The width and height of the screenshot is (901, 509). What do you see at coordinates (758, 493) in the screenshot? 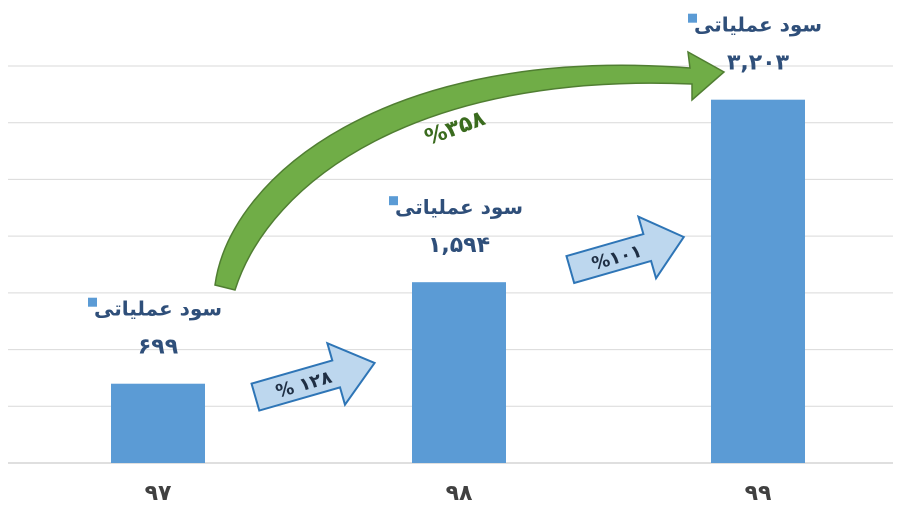
I see `x-tick-label: ۹۹` at bounding box center [758, 493].